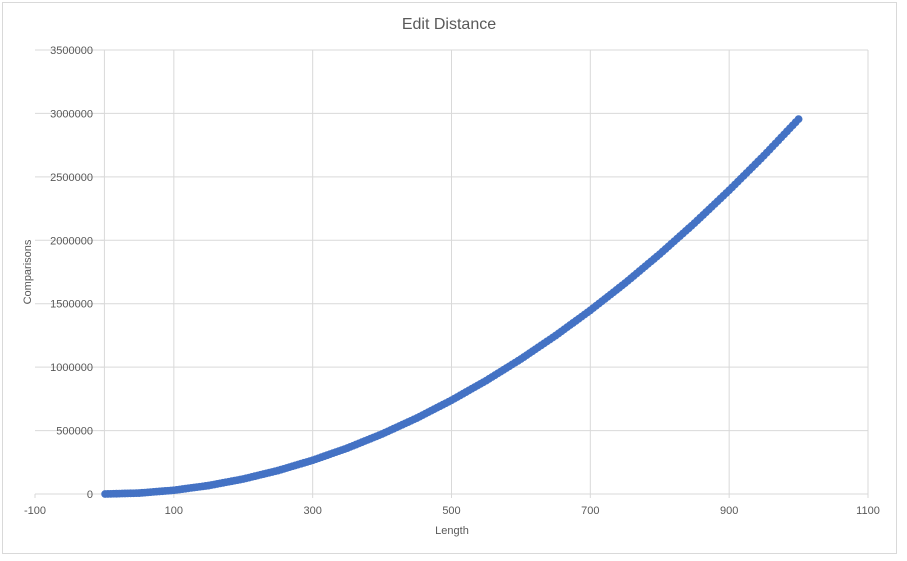  What do you see at coordinates (71, 241) in the screenshot?
I see `y-tick-label: 2000000` at bounding box center [71, 241].